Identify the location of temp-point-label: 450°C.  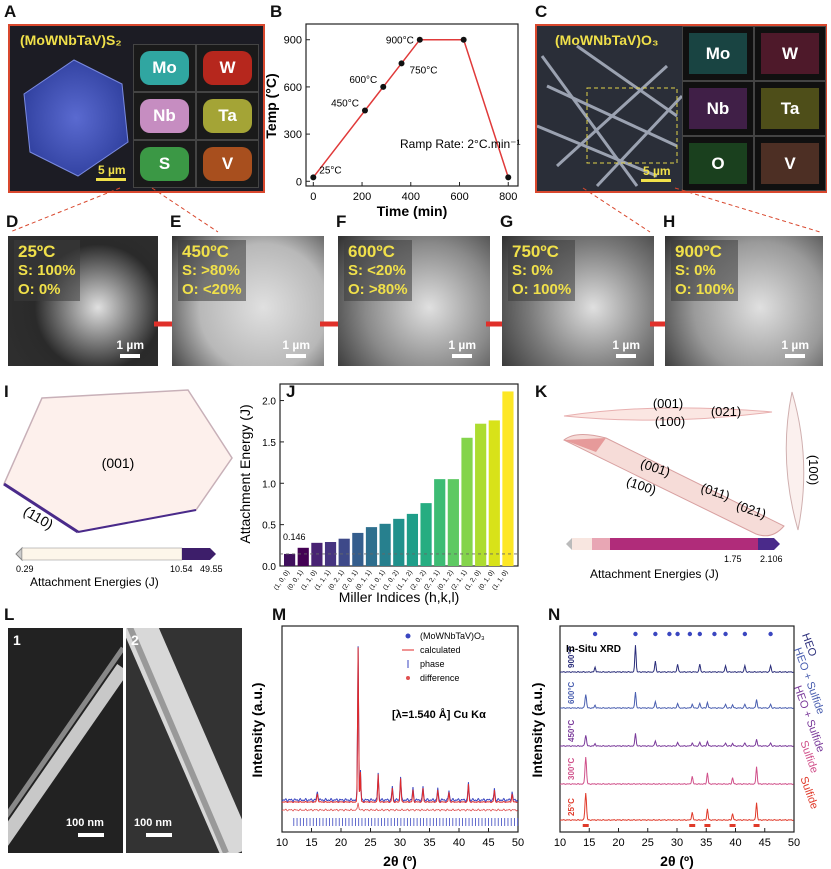
(345, 104).